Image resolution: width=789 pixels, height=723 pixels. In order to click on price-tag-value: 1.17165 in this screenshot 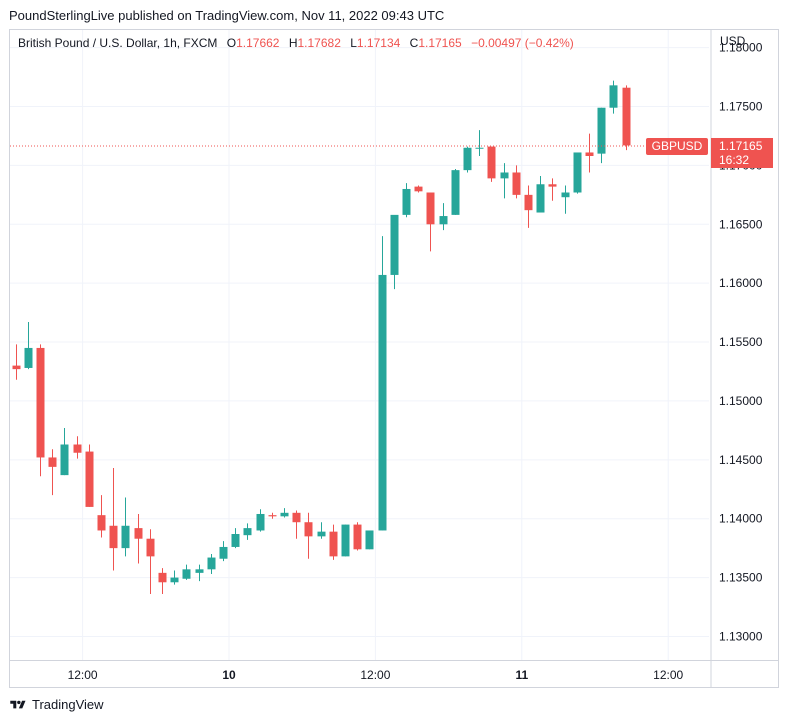, I will do `click(741, 146)`.